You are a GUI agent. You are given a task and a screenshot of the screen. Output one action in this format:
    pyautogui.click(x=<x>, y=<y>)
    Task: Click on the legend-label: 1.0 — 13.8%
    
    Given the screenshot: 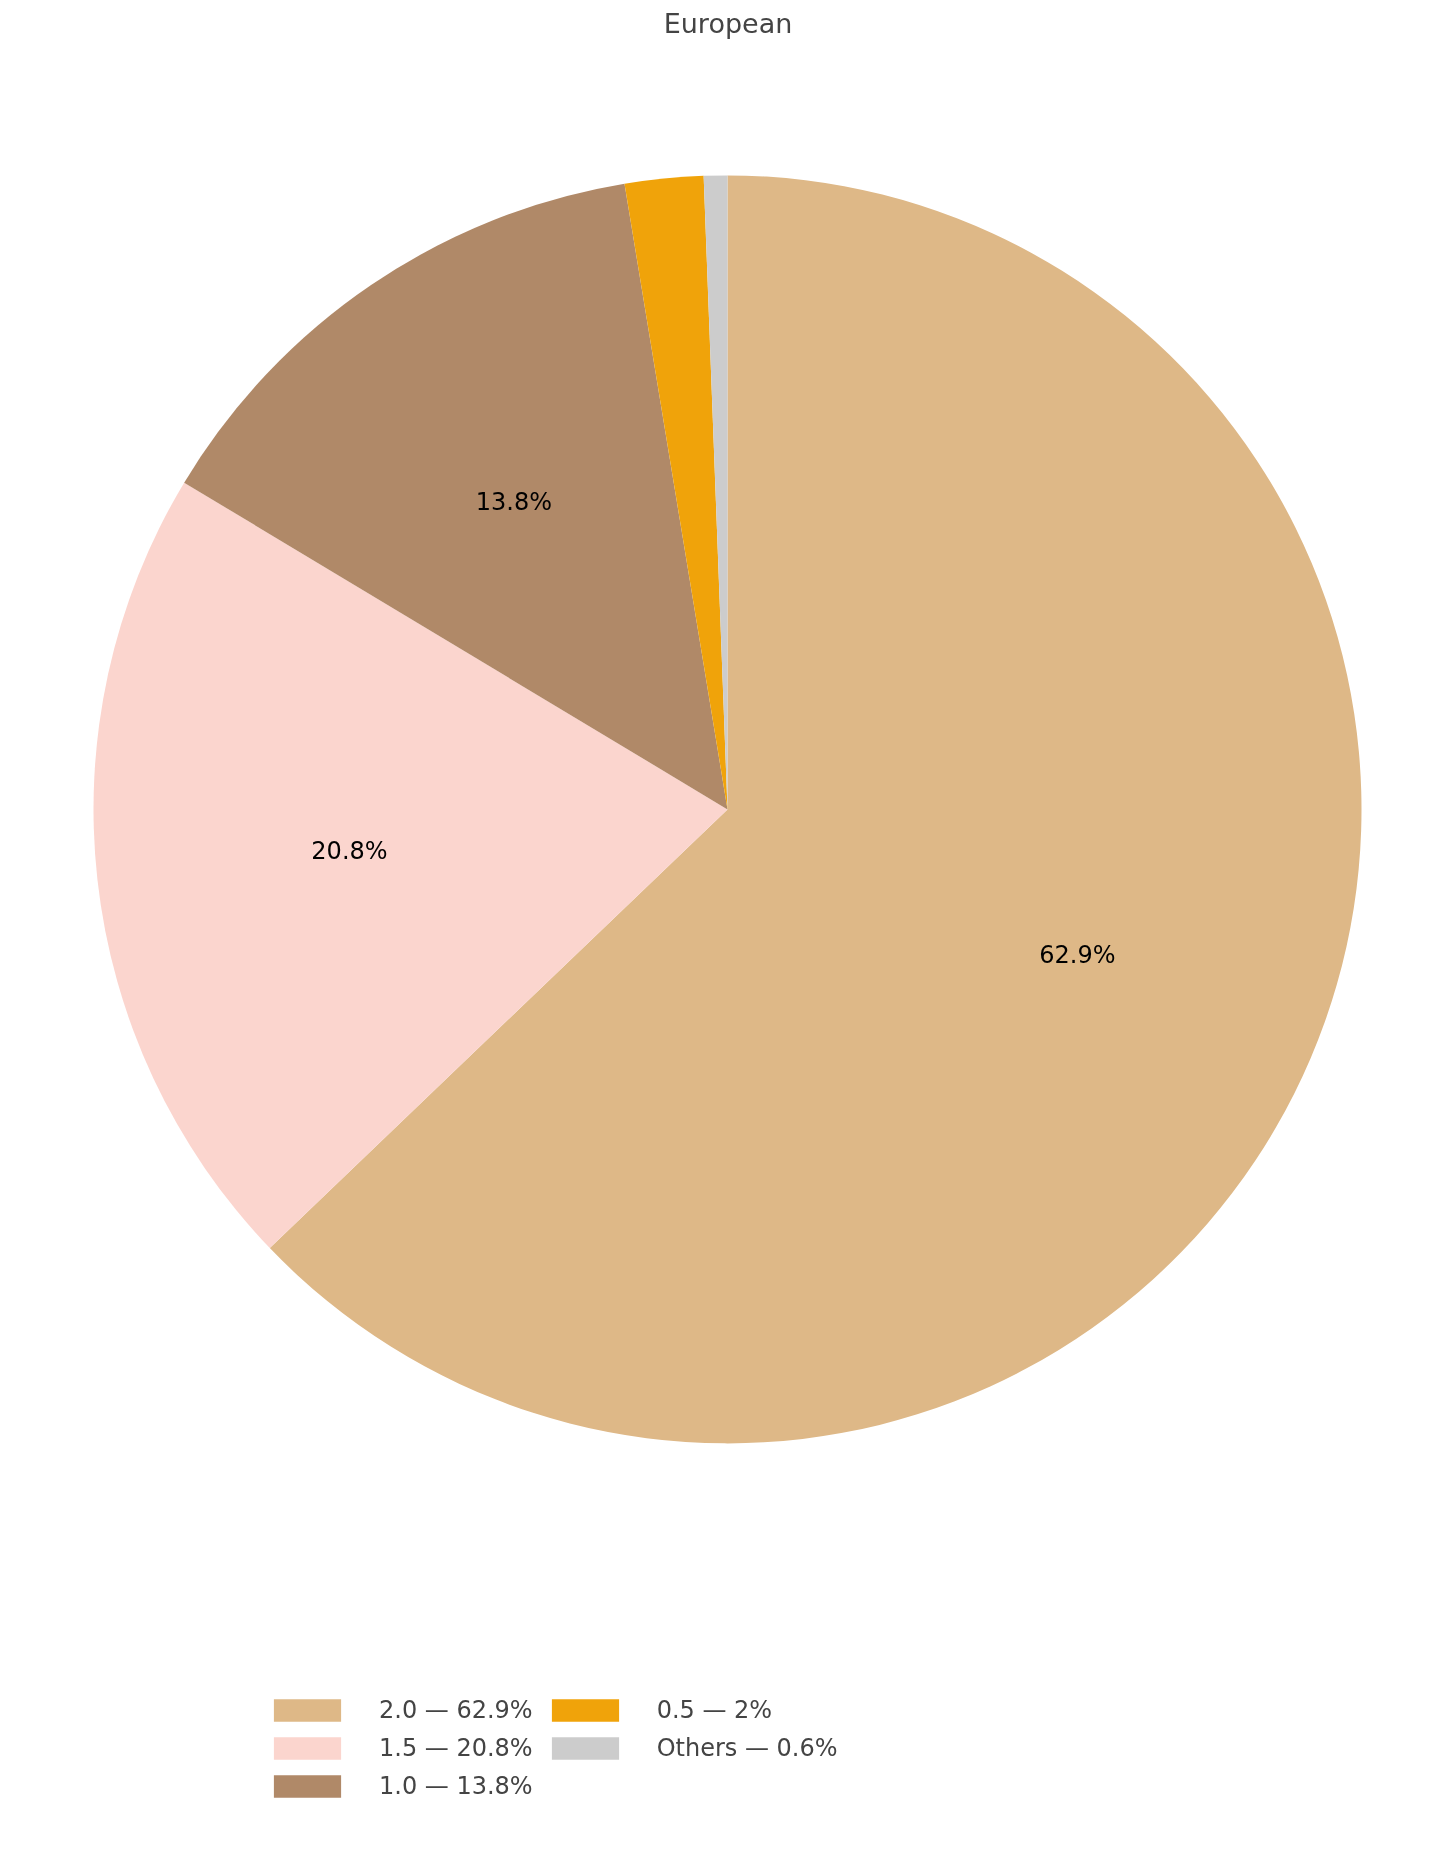 What is the action you would take?
    pyautogui.click(x=456, y=1786)
    